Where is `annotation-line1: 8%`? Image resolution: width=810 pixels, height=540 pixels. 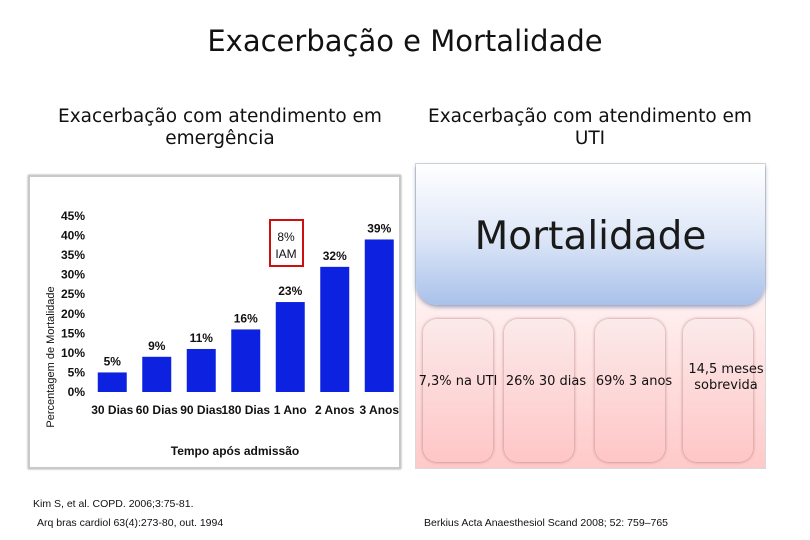
annotation-line1: 8% is located at coordinates (286, 237).